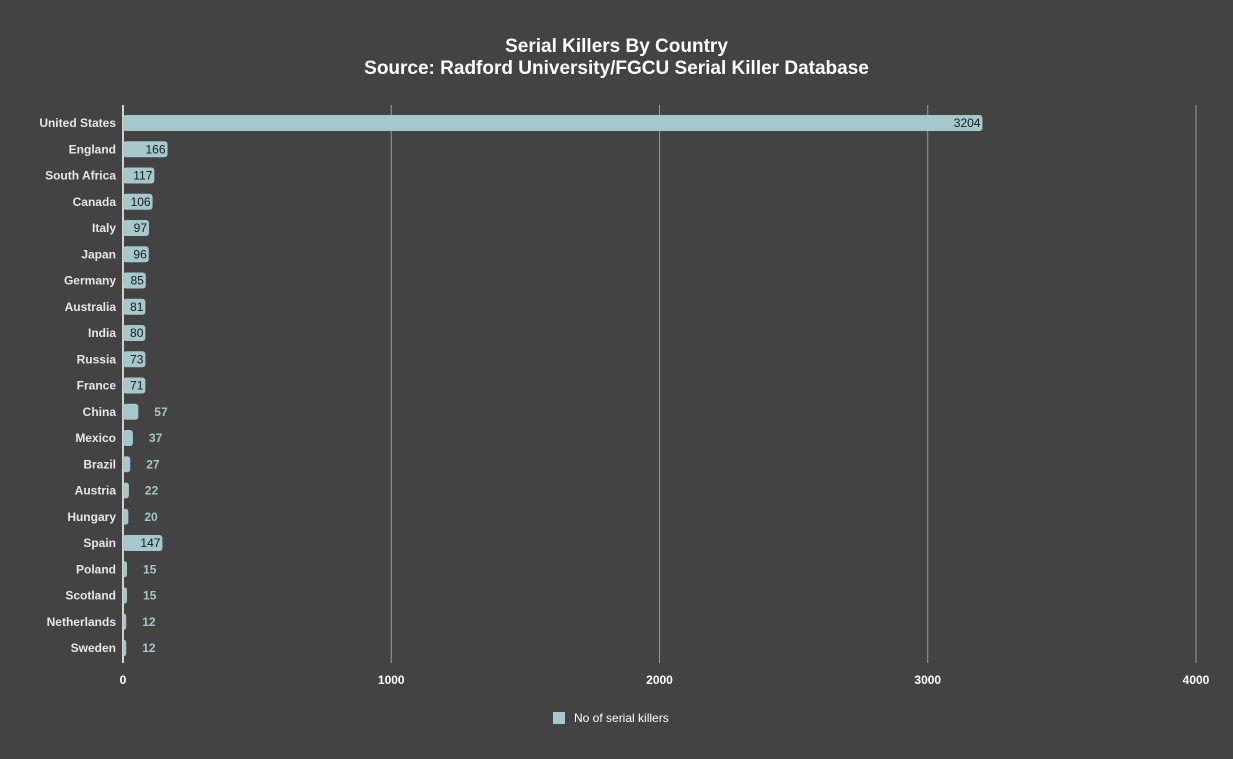 Image resolution: width=1233 pixels, height=759 pixels. I want to click on category-label: Germany, so click(90, 281).